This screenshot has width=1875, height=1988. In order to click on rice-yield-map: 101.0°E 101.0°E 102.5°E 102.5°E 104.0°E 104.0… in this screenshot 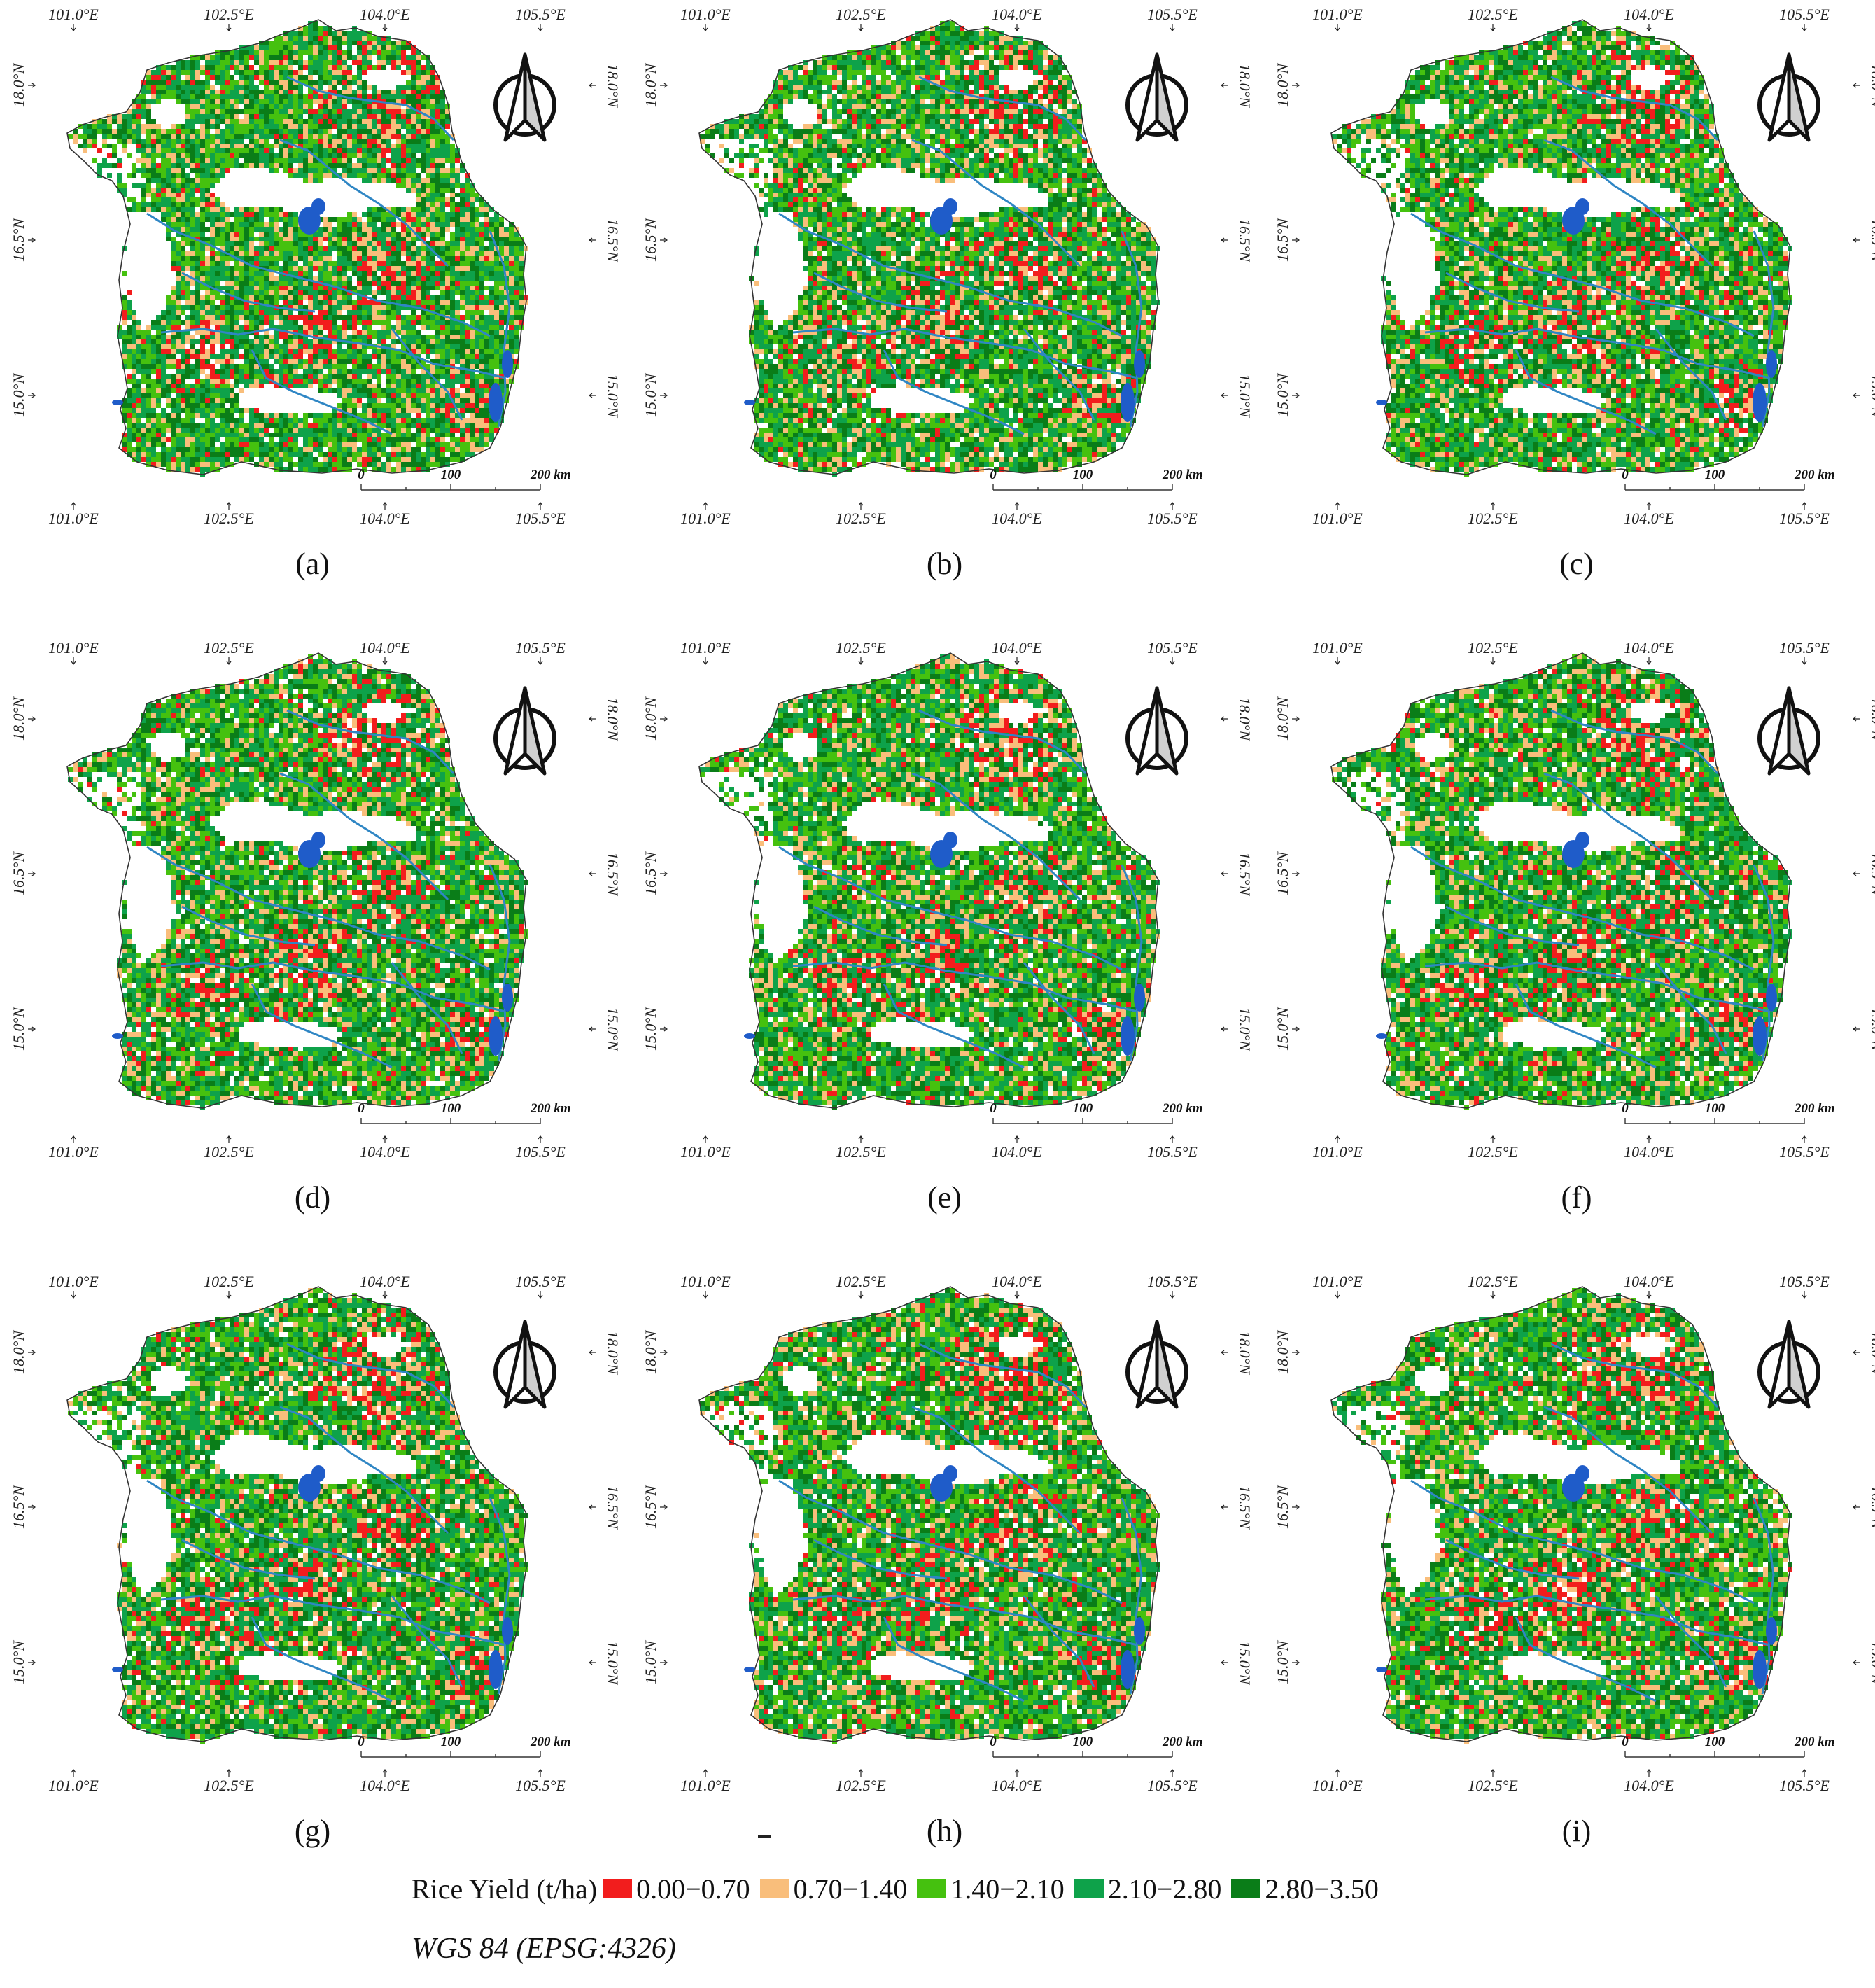, I will do `click(316, 266)`.